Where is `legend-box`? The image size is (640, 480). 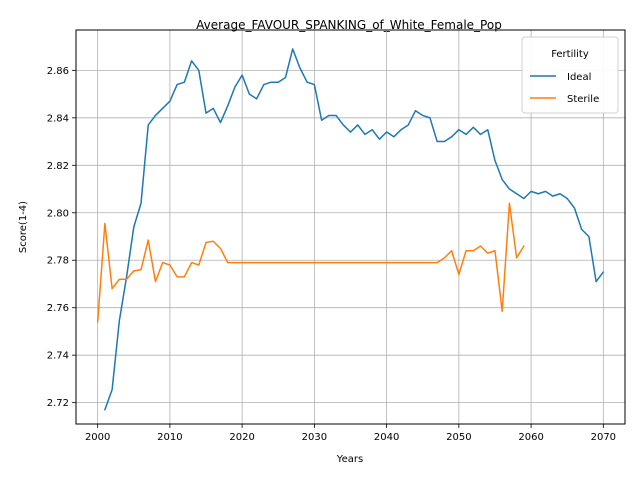 legend-box is located at coordinates (570, 75).